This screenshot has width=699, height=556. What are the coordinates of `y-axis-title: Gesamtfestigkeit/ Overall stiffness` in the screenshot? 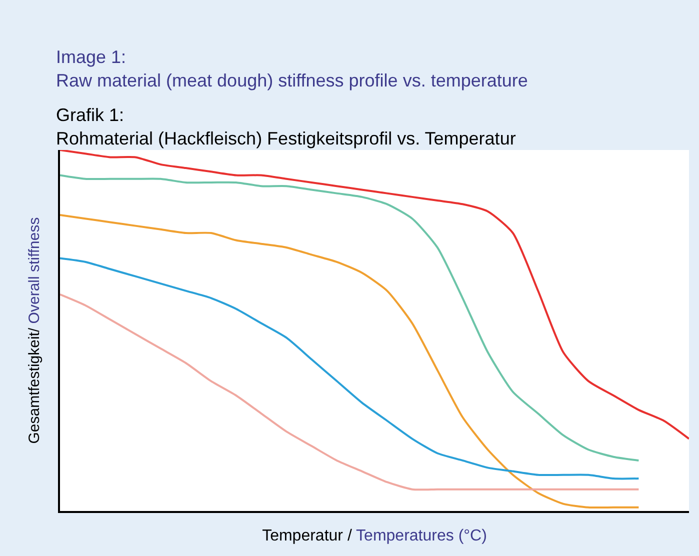 It's located at (34, 330).